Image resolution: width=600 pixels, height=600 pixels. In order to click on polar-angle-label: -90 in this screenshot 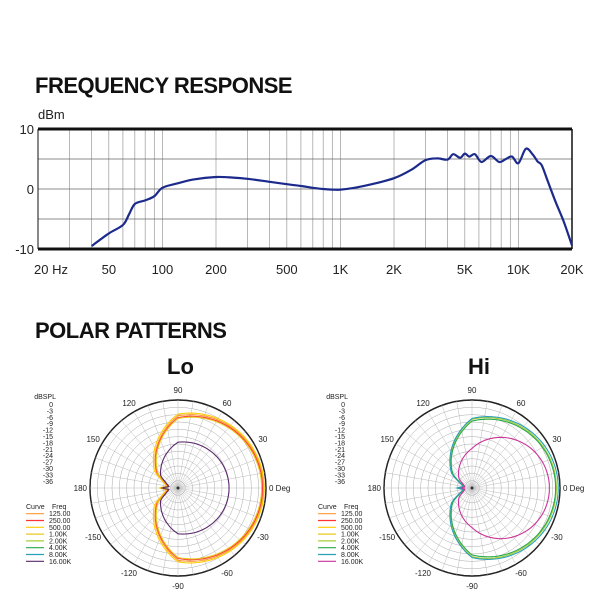, I will do `click(178, 586)`.